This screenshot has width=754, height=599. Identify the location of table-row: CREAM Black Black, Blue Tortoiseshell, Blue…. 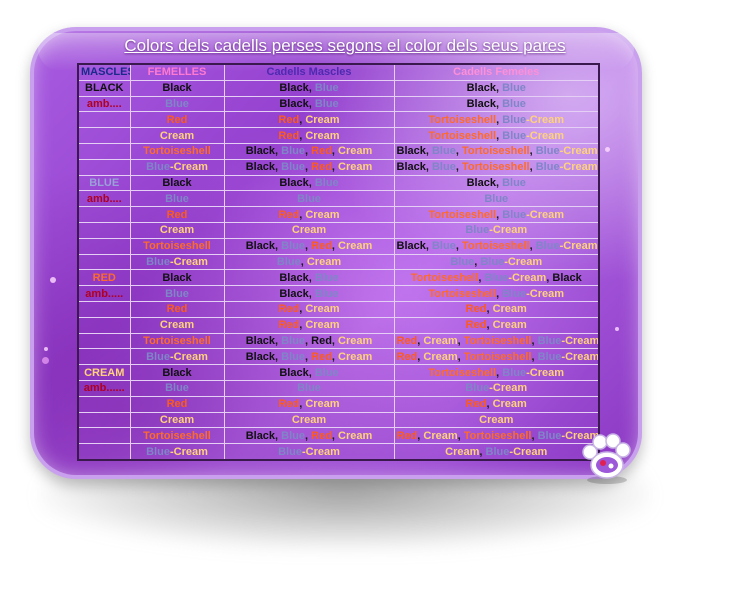
(338, 372).